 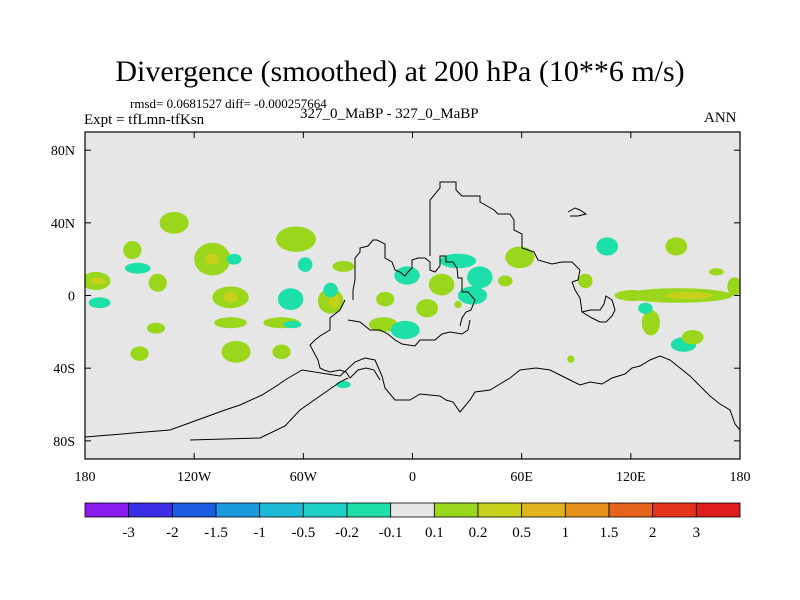 What do you see at coordinates (216, 533) in the screenshot?
I see `colorbar-label: -1.5` at bounding box center [216, 533].